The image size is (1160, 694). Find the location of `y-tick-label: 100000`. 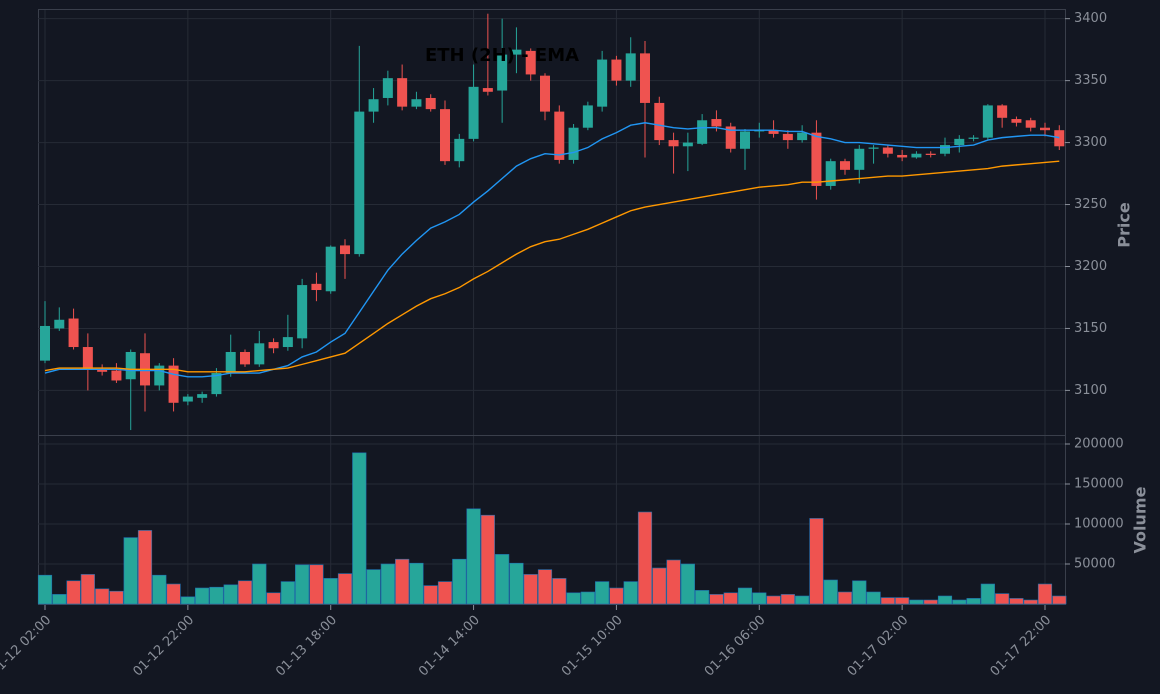

y-tick-label: 100000 is located at coordinates (1099, 524).